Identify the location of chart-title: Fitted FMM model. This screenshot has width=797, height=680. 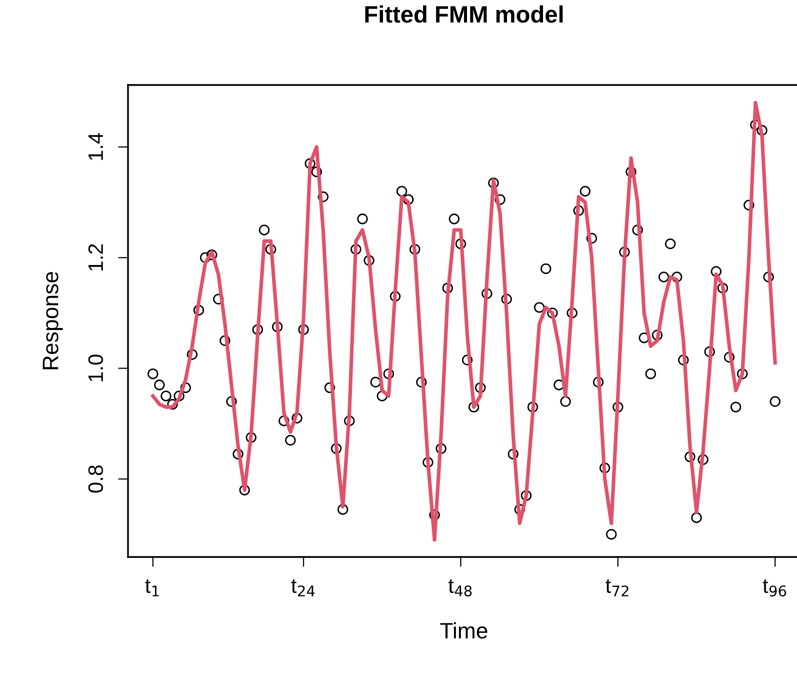
(464, 14).